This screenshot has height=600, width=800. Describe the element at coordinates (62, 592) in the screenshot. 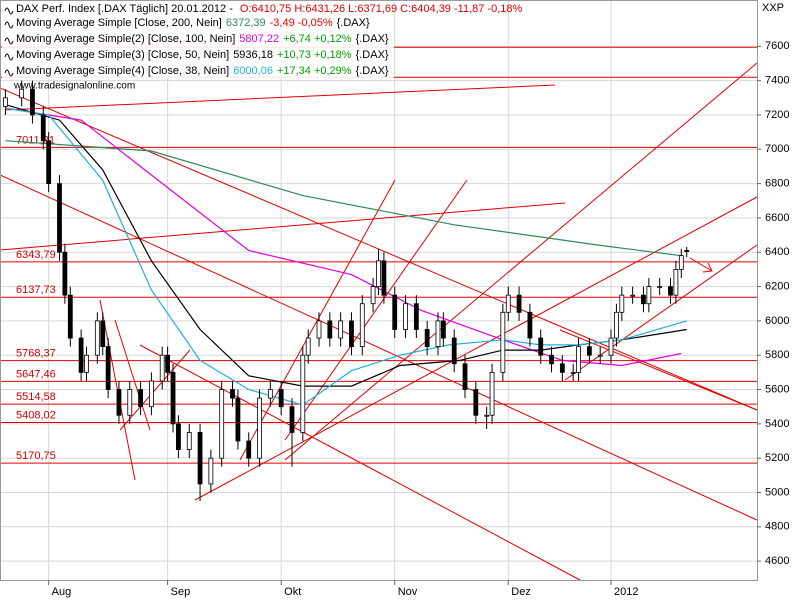

I see `x-tick-label: Aug` at that location.